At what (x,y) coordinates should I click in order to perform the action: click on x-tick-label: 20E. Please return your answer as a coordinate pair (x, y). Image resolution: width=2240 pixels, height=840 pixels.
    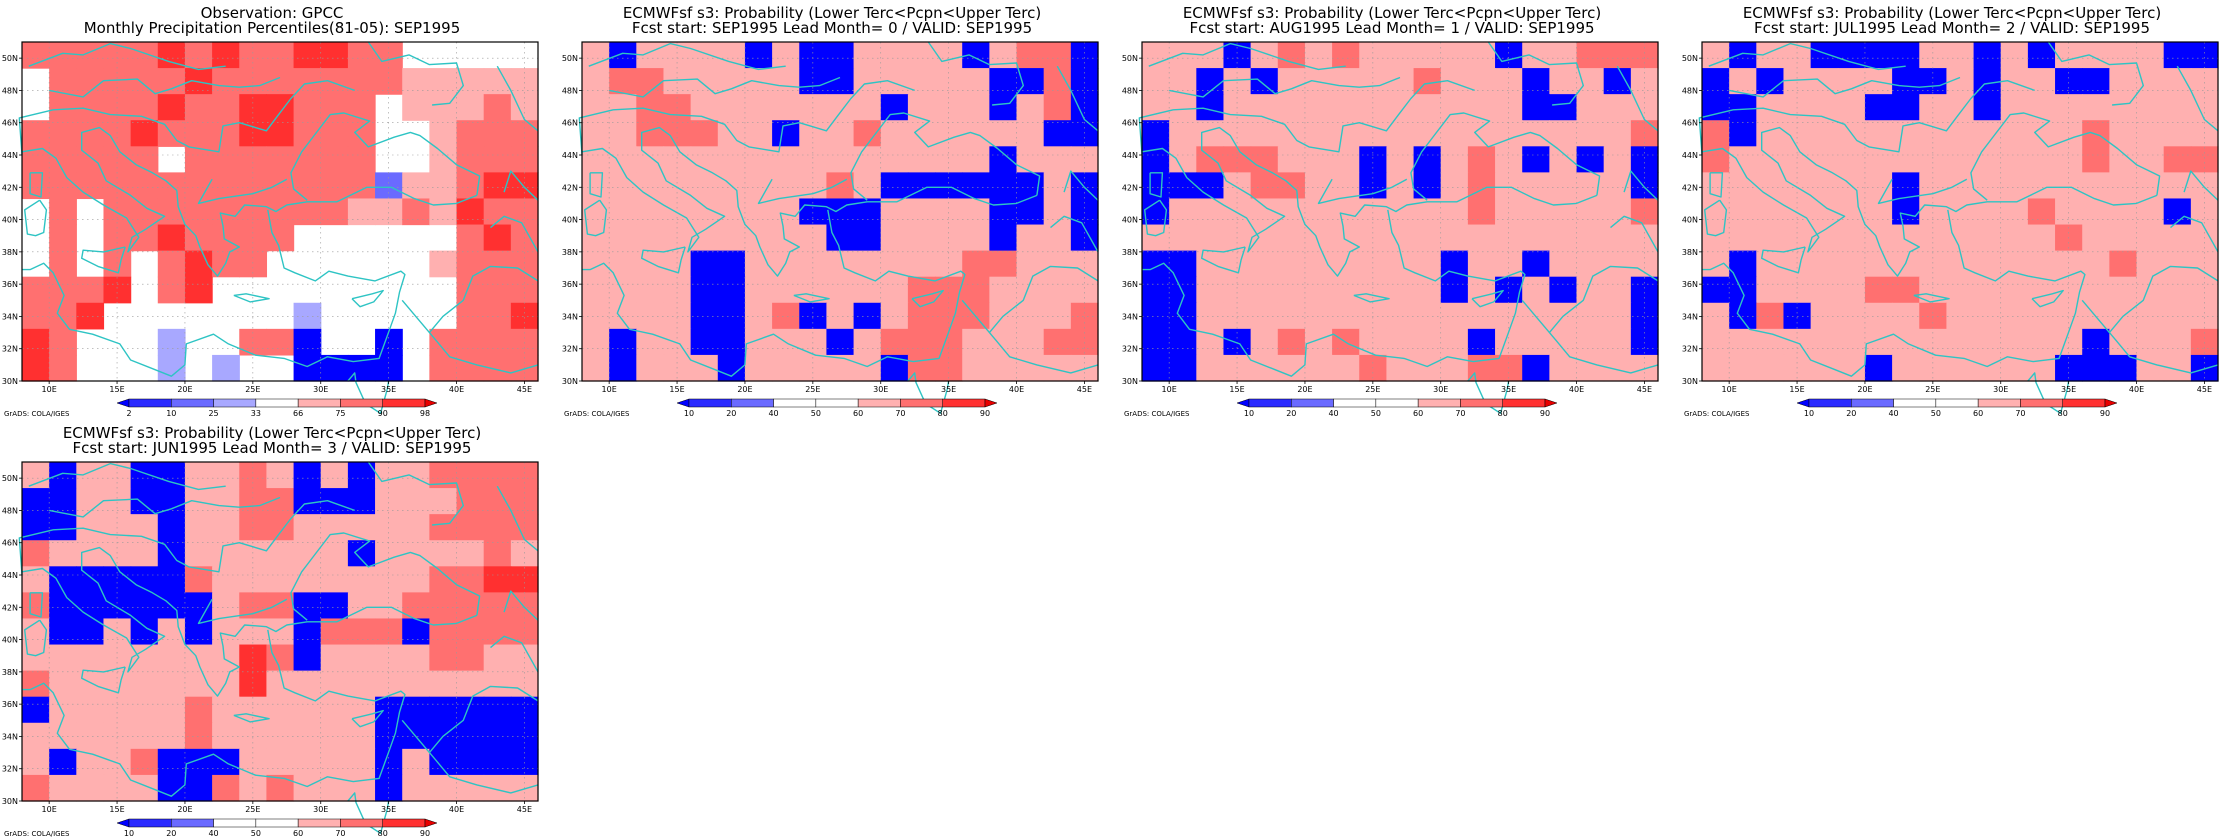
    Looking at the image, I should click on (1864, 389).